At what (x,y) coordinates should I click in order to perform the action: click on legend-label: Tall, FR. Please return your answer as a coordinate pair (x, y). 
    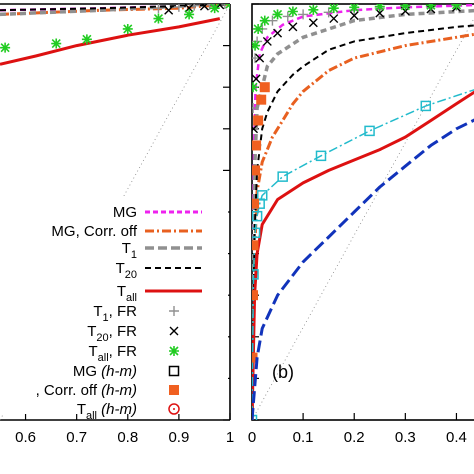
    Looking at the image, I should click on (112, 353).